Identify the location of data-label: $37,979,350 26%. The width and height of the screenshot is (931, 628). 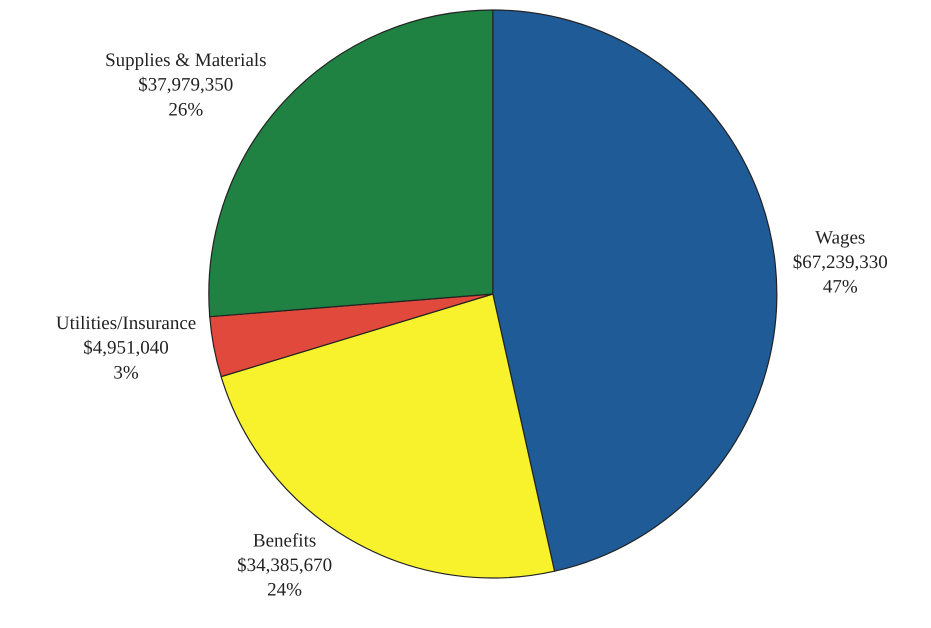
(186, 97).